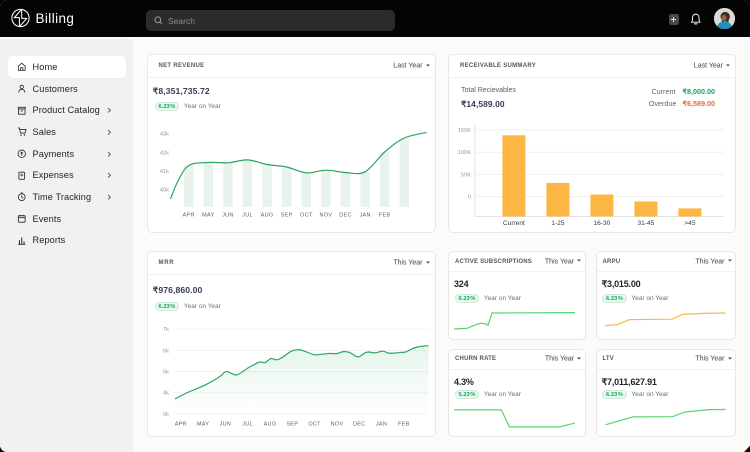 The height and width of the screenshot is (452, 750). I want to click on svg-text: 31-45, so click(645, 223).